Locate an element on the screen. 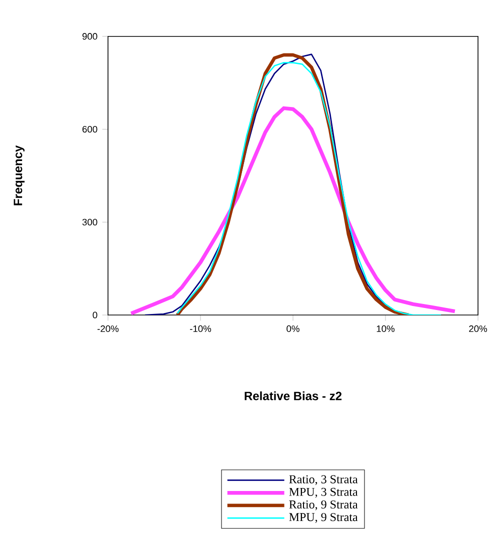 The image size is (496, 535). legend-label: MPU, 9 Strata is located at coordinates (323, 518).